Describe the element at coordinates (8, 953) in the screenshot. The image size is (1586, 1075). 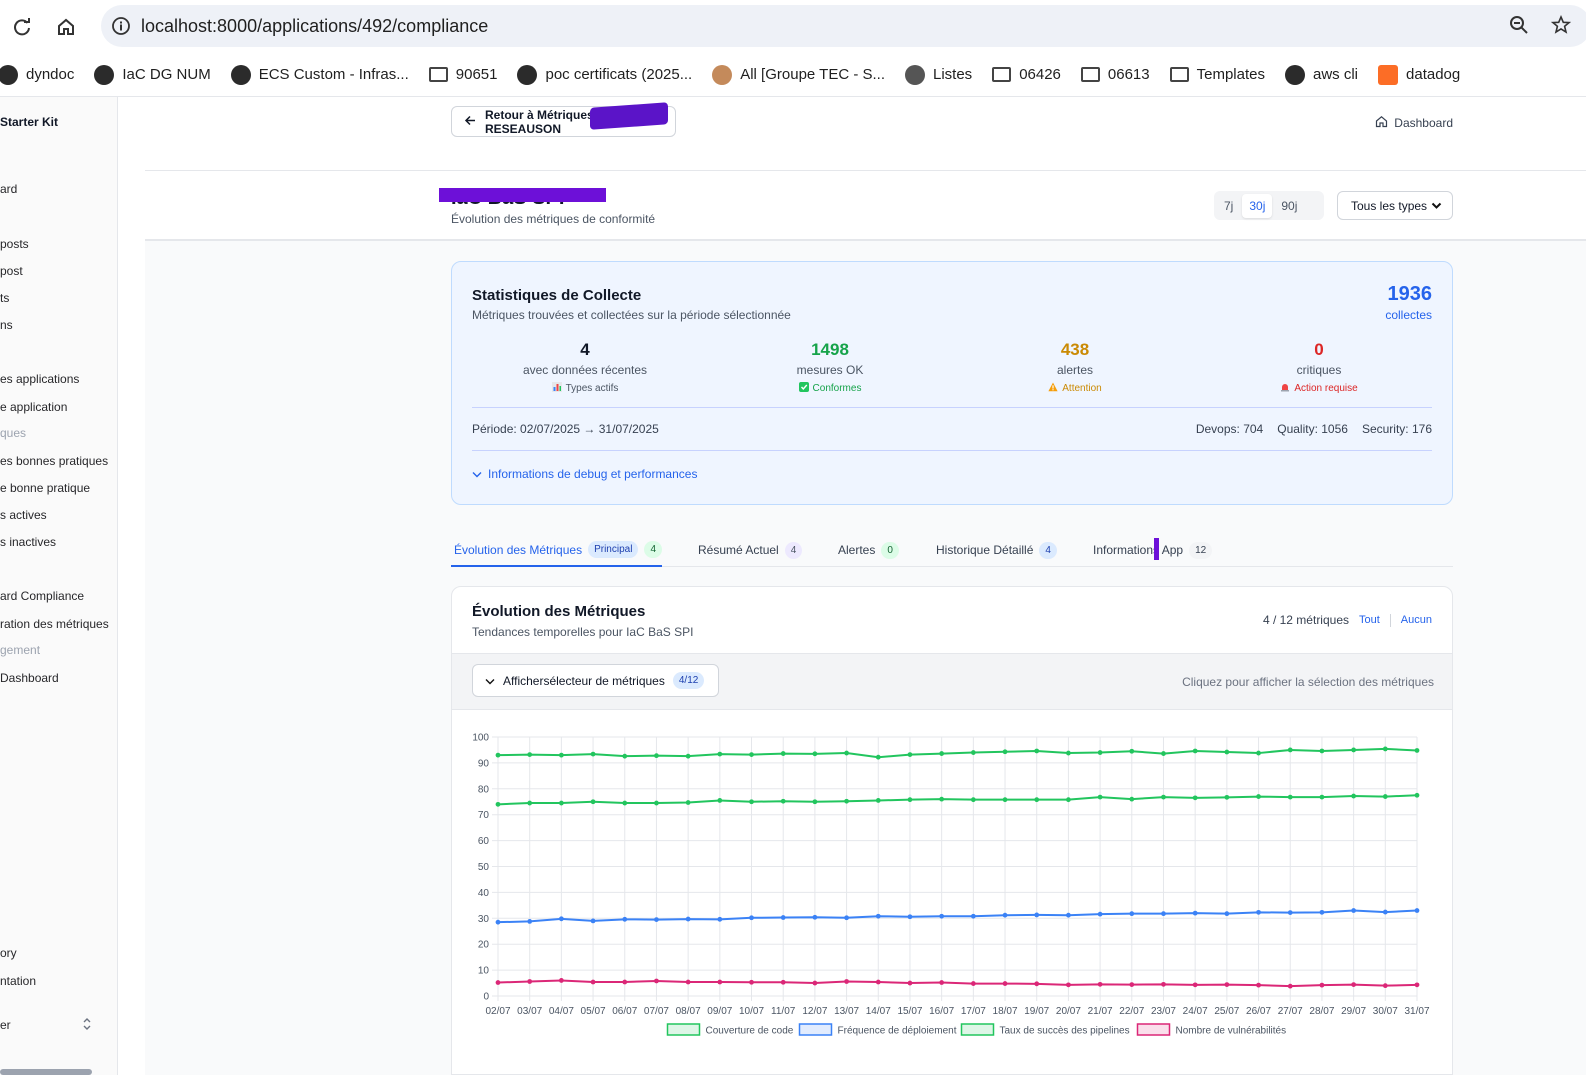
I see `sidebar-item-history: ory` at that location.